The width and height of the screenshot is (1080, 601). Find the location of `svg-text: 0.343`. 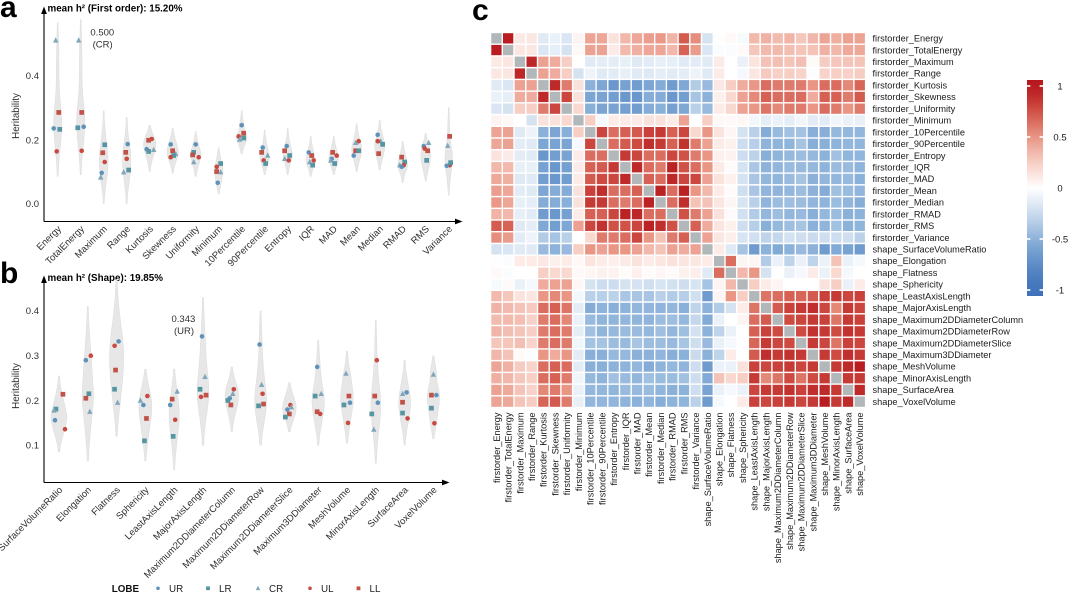

svg-text: 0.343 is located at coordinates (184, 319).